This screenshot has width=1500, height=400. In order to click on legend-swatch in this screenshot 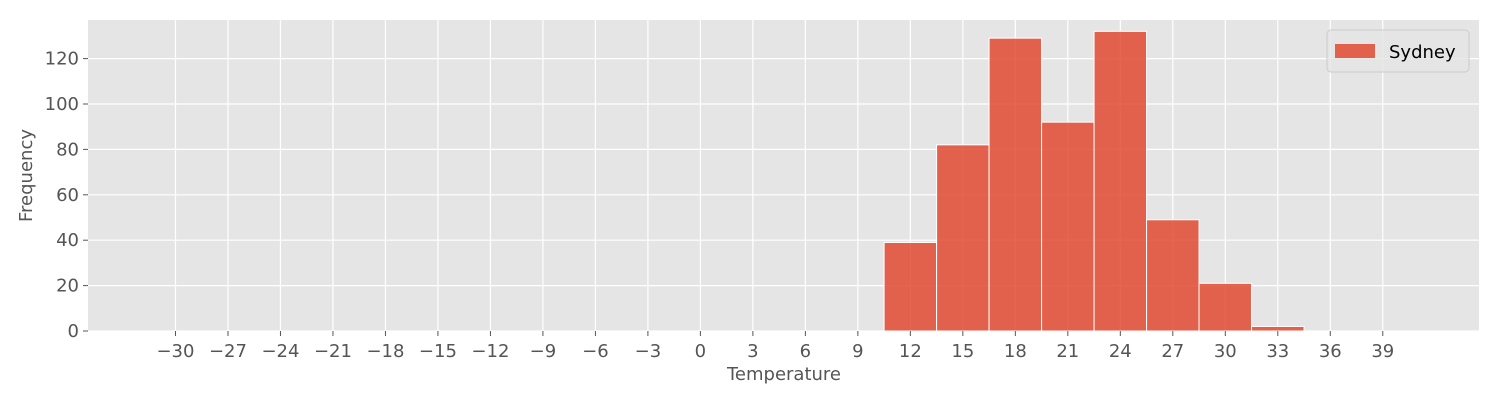, I will do `click(1355, 51)`.